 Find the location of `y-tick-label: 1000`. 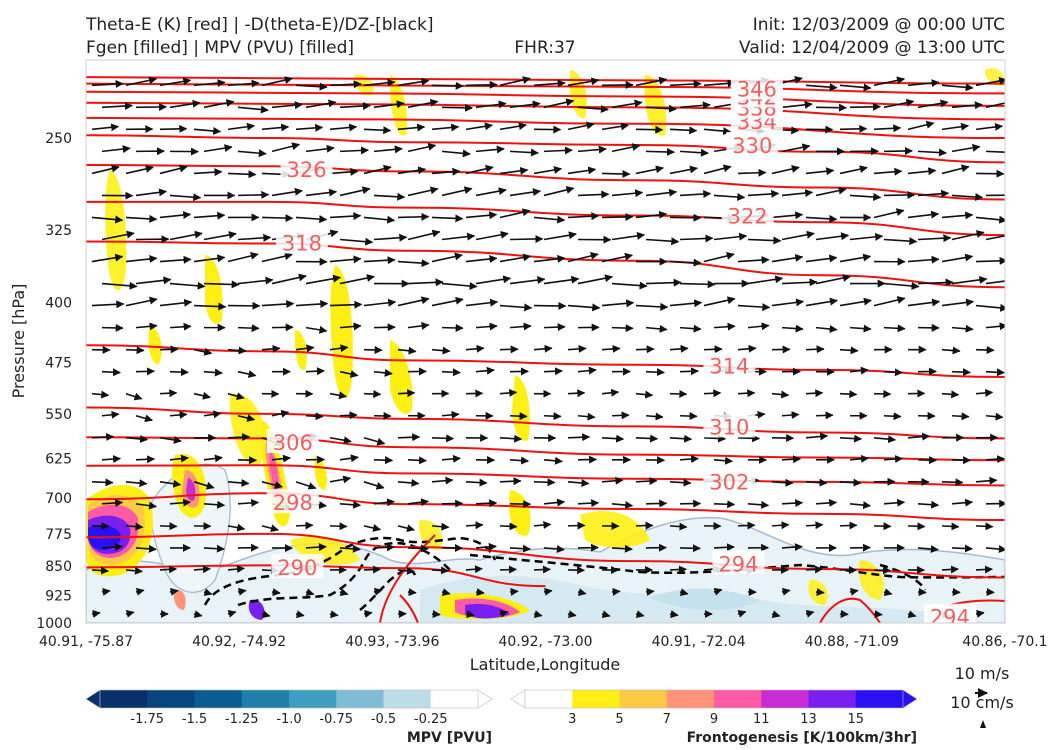

y-tick-label: 1000 is located at coordinates (54, 624).